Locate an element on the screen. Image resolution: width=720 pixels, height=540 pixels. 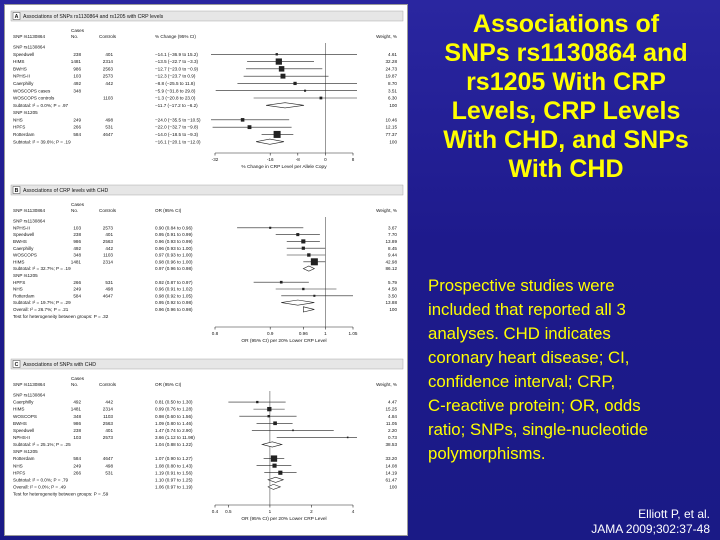
panel-a-row-hpfs-weight: 12.15 is located at coordinates (392, 127).